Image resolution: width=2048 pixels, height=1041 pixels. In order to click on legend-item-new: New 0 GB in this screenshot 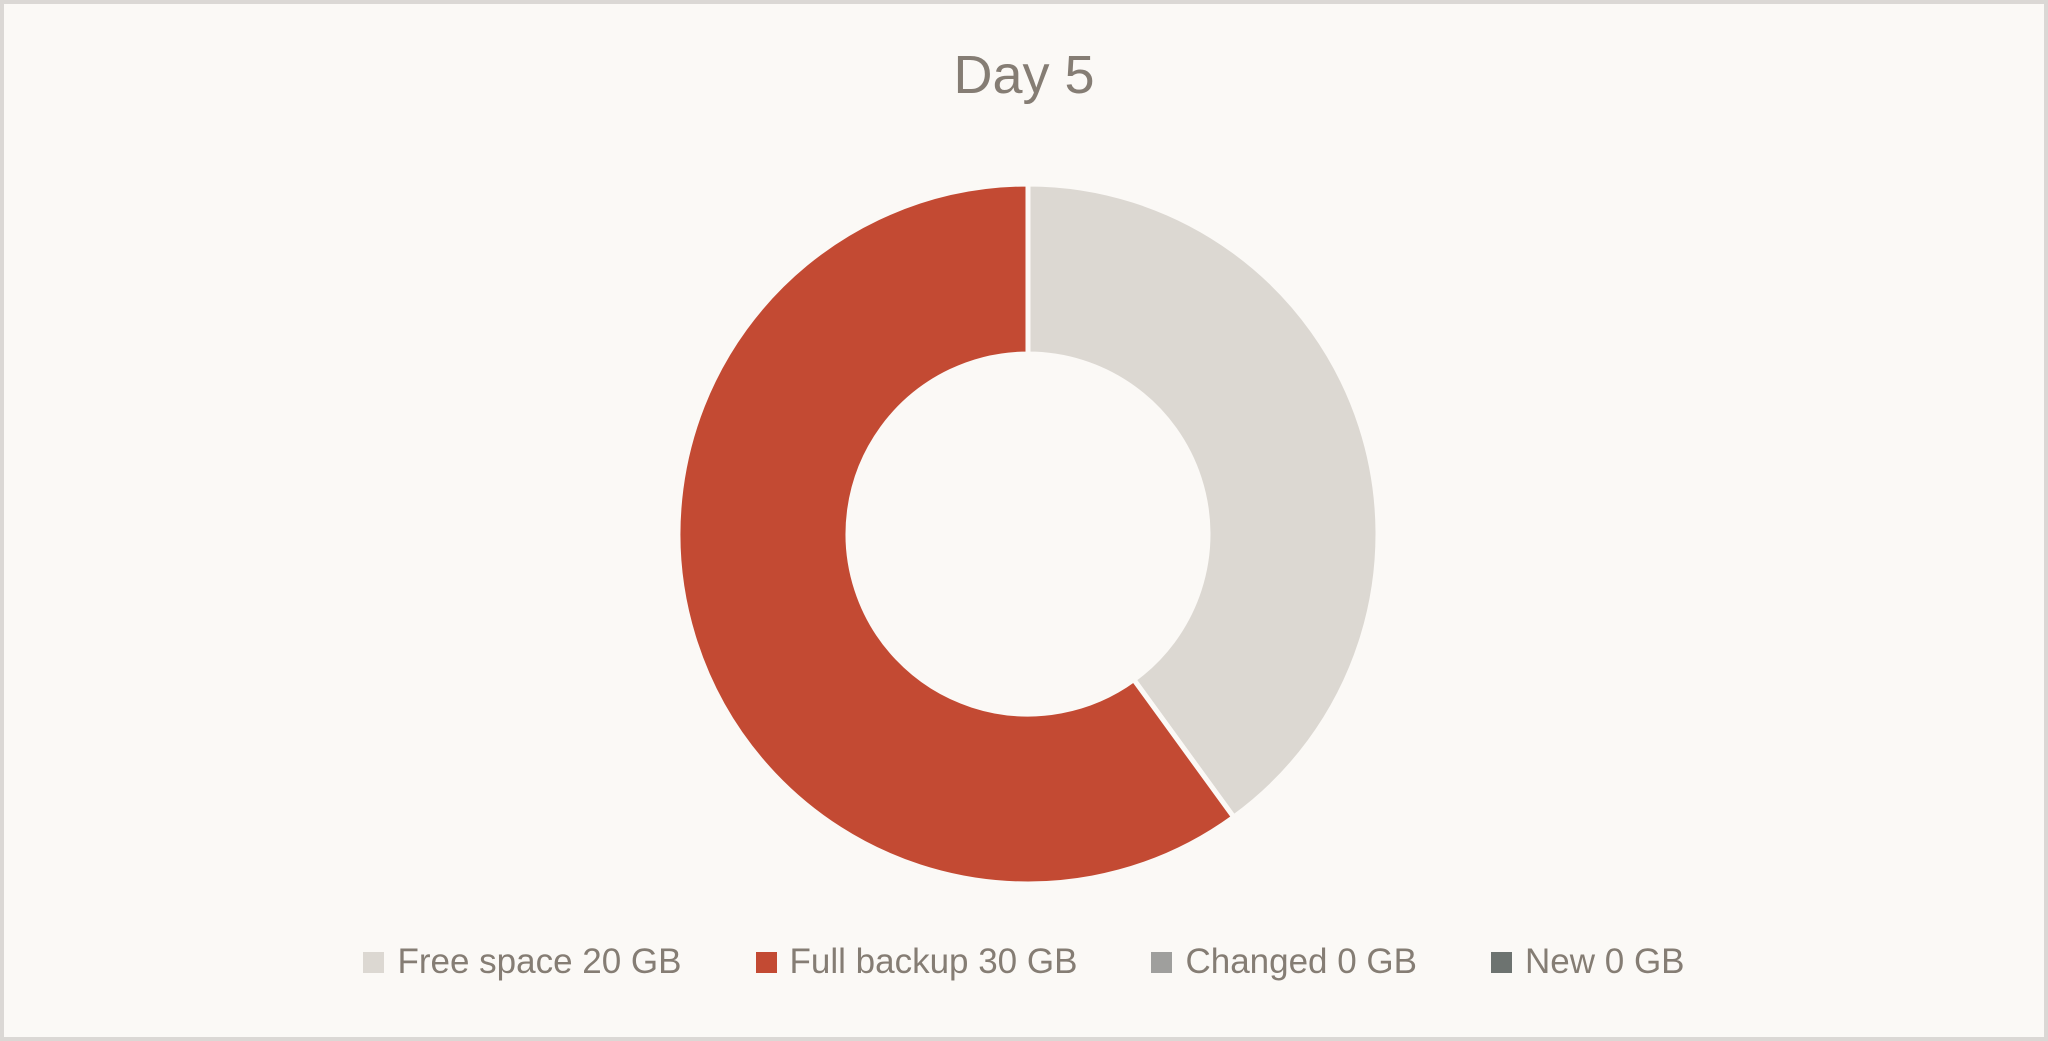, I will do `click(1588, 962)`.